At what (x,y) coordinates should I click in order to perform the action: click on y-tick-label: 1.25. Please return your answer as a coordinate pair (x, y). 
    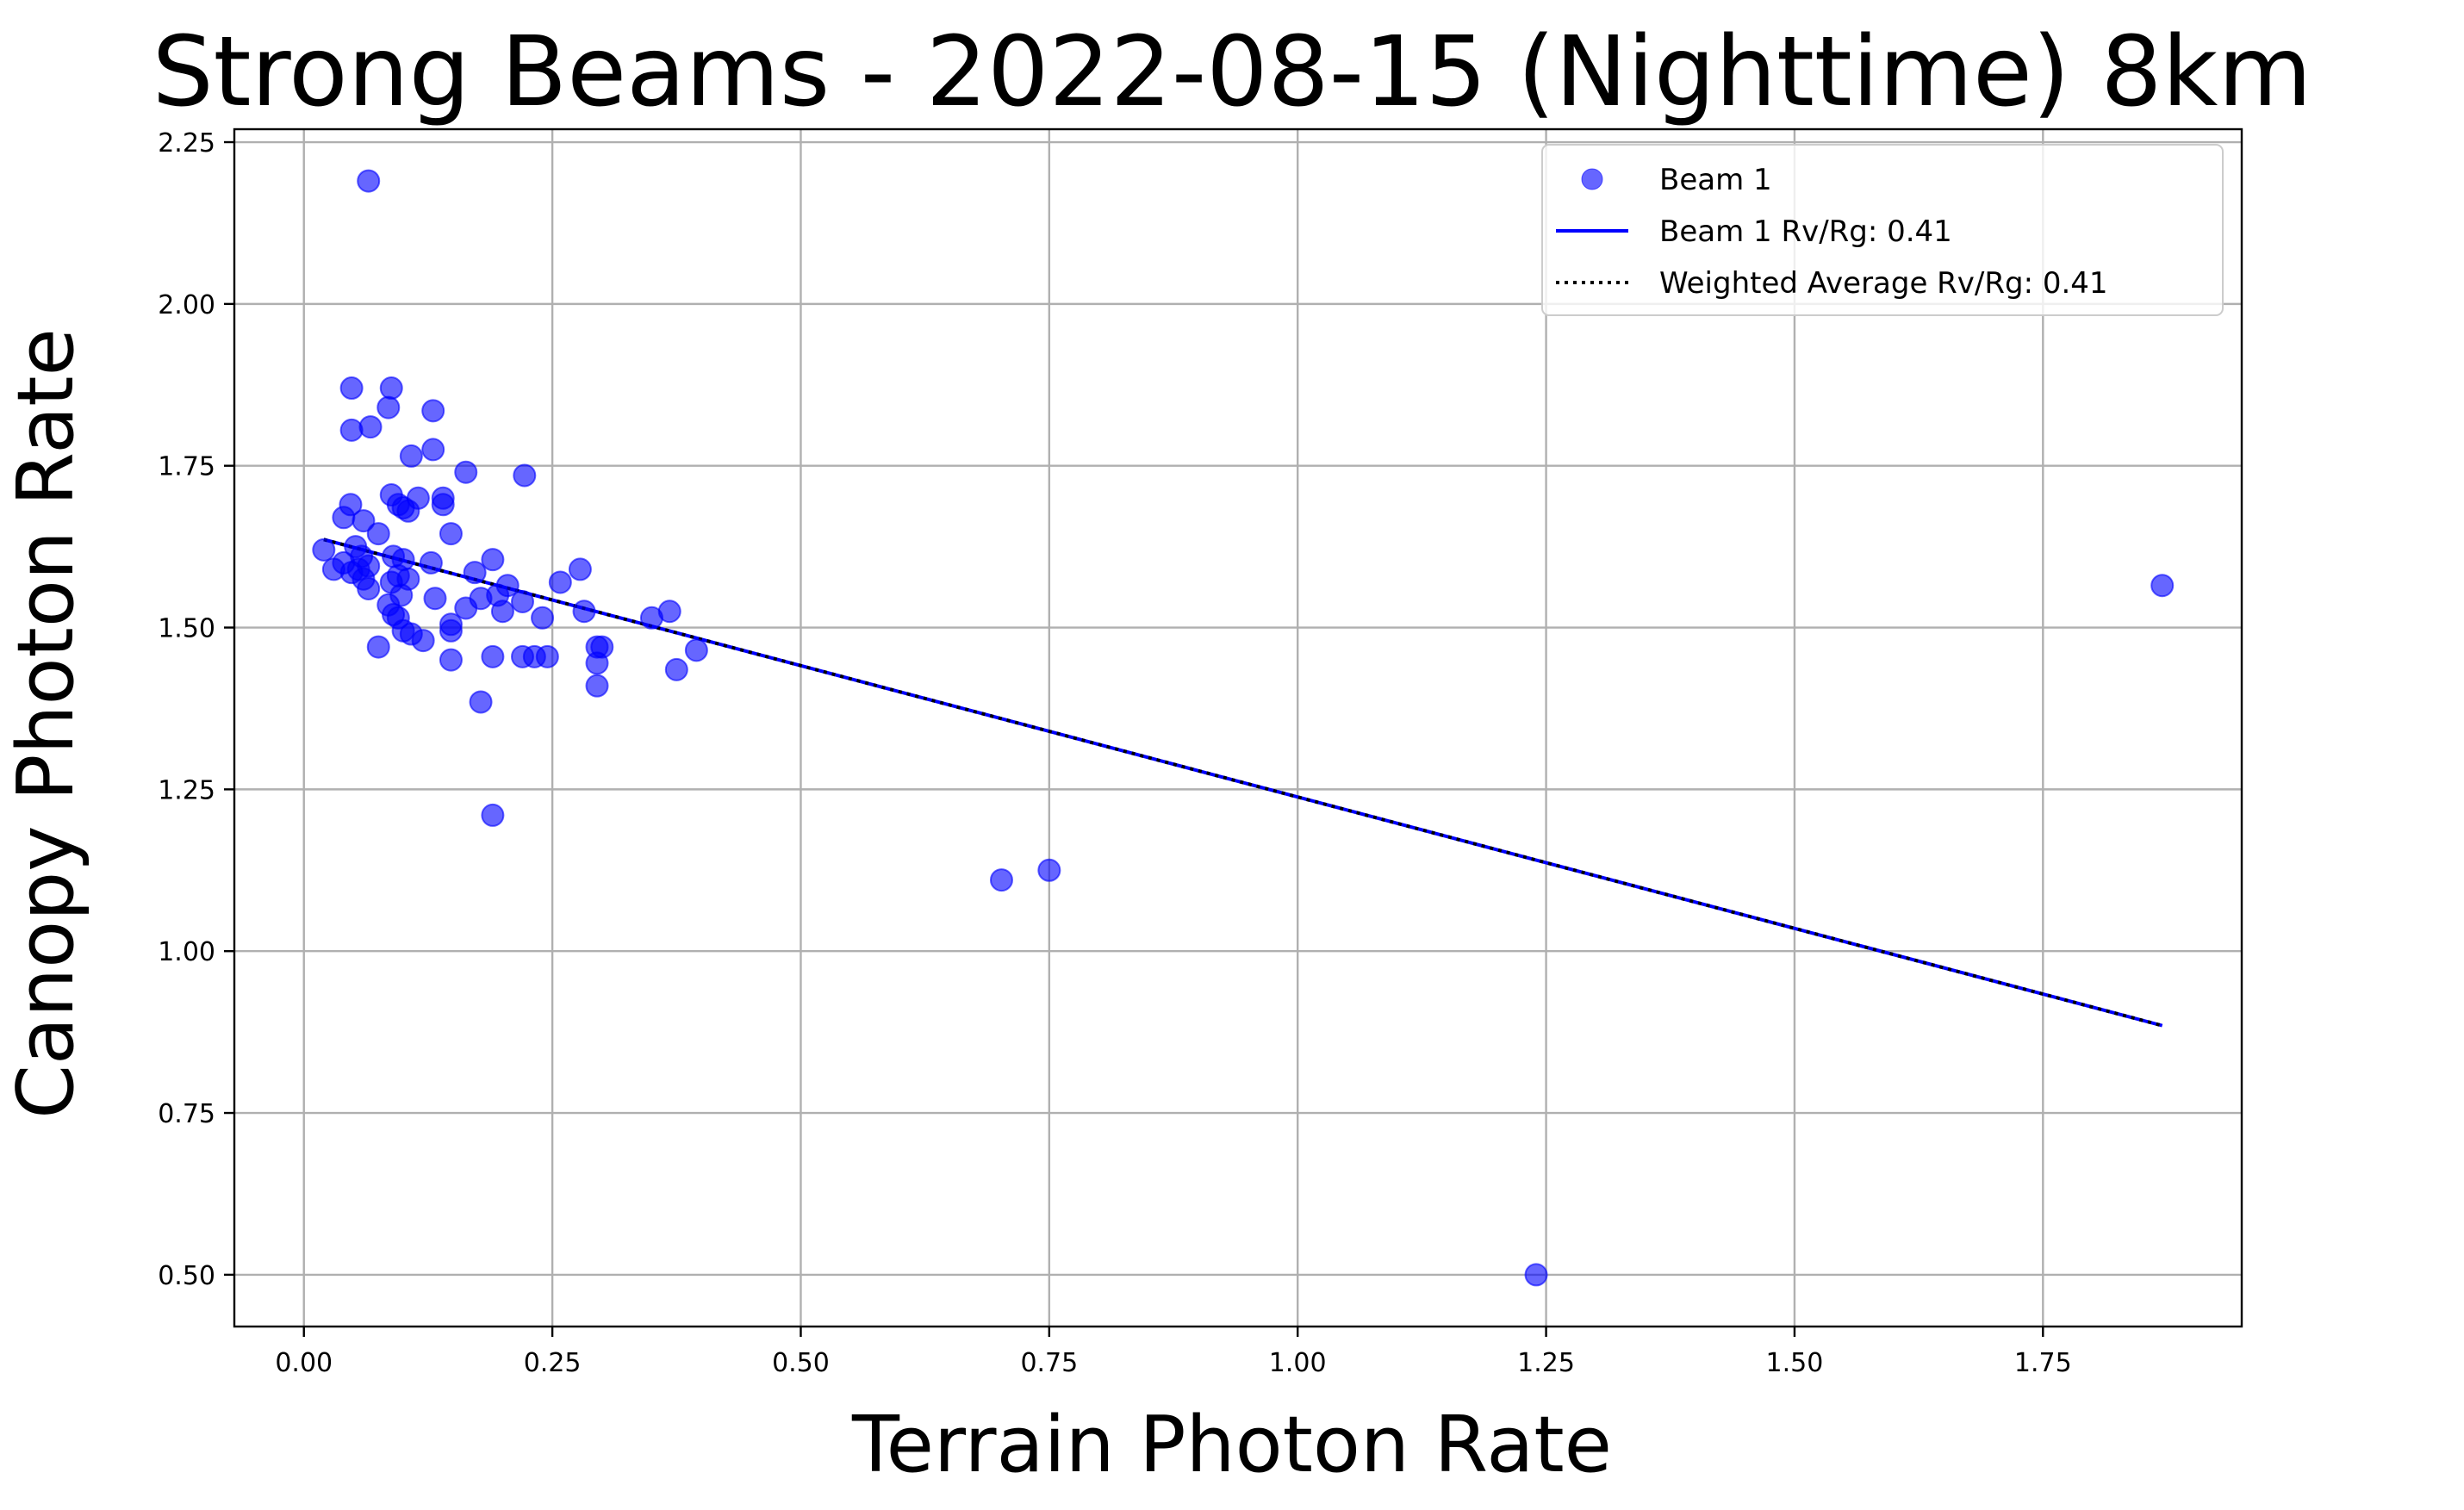
    Looking at the image, I should click on (187, 790).